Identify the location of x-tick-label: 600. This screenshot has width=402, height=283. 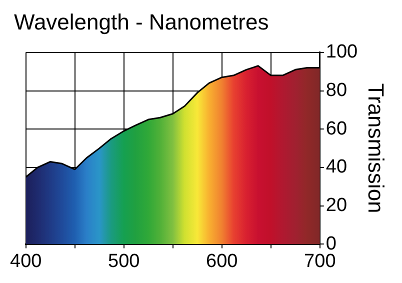
(222, 261).